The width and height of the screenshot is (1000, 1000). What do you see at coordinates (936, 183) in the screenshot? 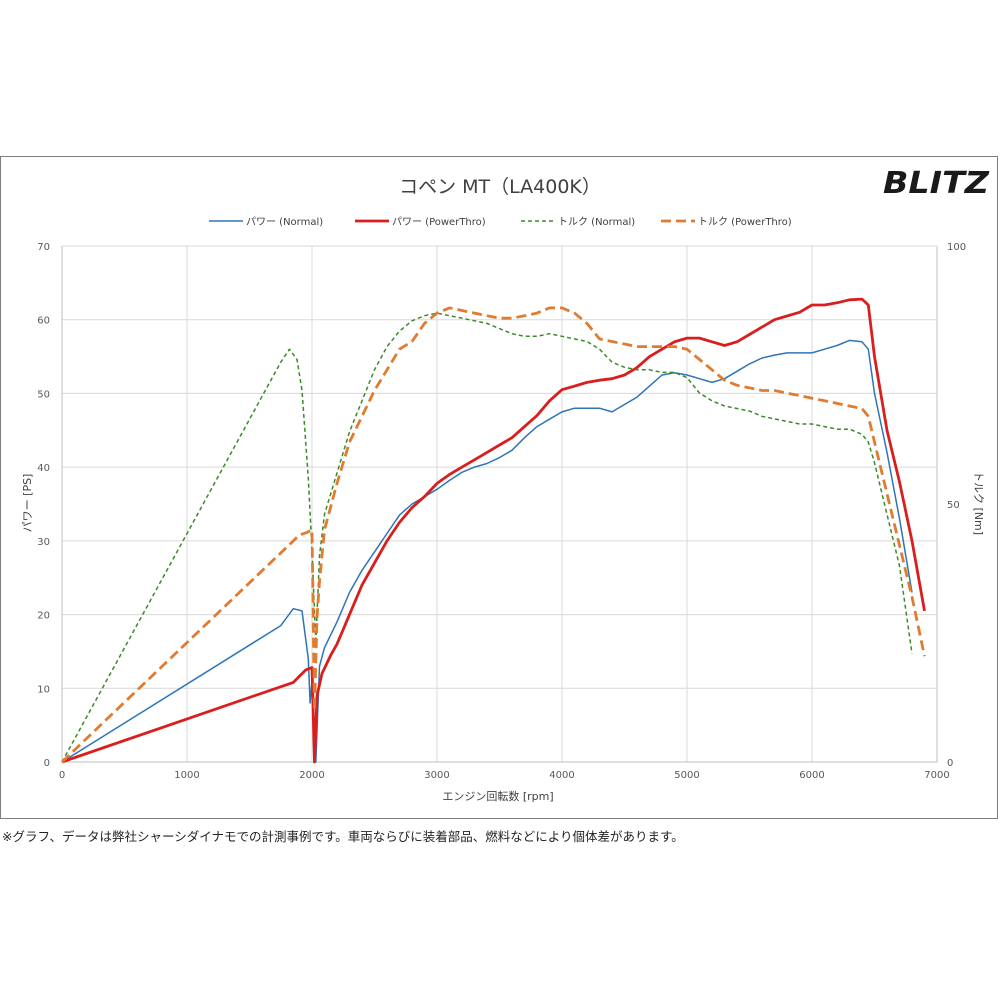
I see `blitz-logo: BLITZ` at bounding box center [936, 183].